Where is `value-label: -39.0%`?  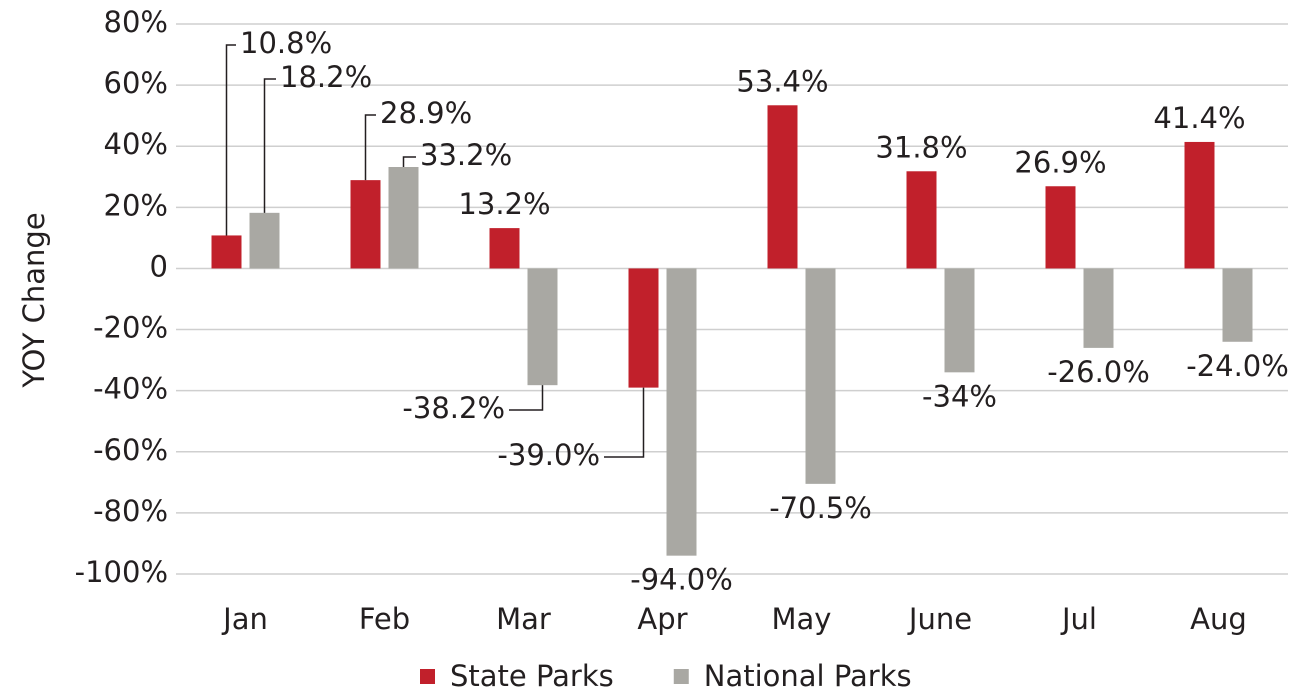 value-label: -39.0% is located at coordinates (548, 455).